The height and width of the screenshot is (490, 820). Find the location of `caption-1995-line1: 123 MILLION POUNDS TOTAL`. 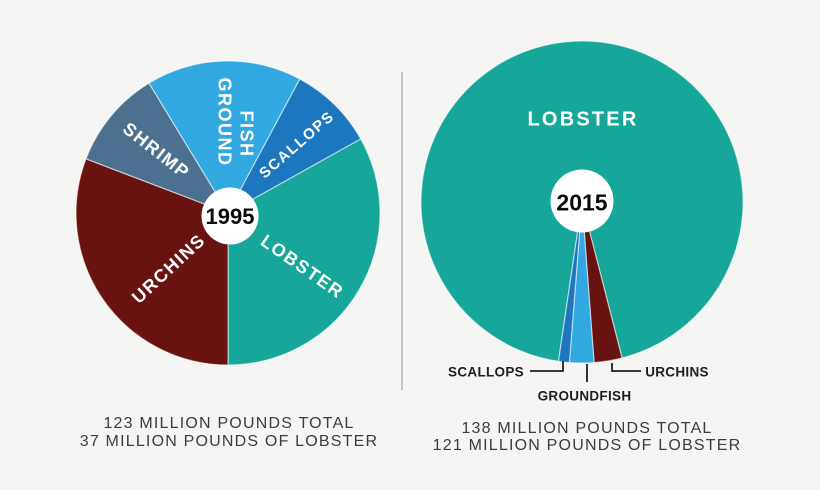

caption-1995-line1: 123 MILLION POUNDS TOTAL is located at coordinates (229, 423).